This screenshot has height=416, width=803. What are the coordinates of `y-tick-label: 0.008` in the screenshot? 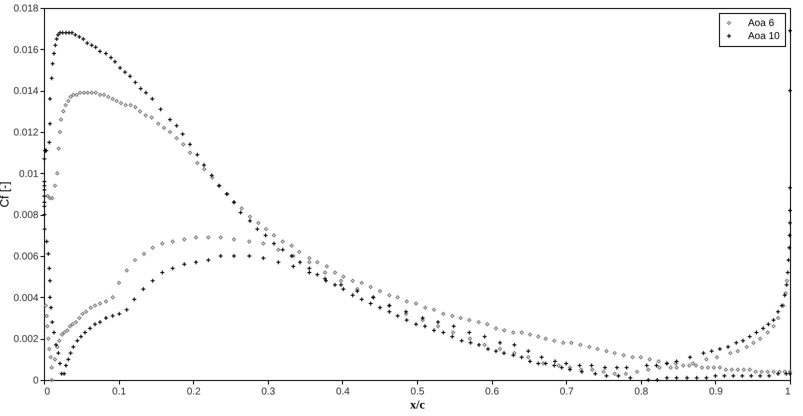 It's located at (26, 216).